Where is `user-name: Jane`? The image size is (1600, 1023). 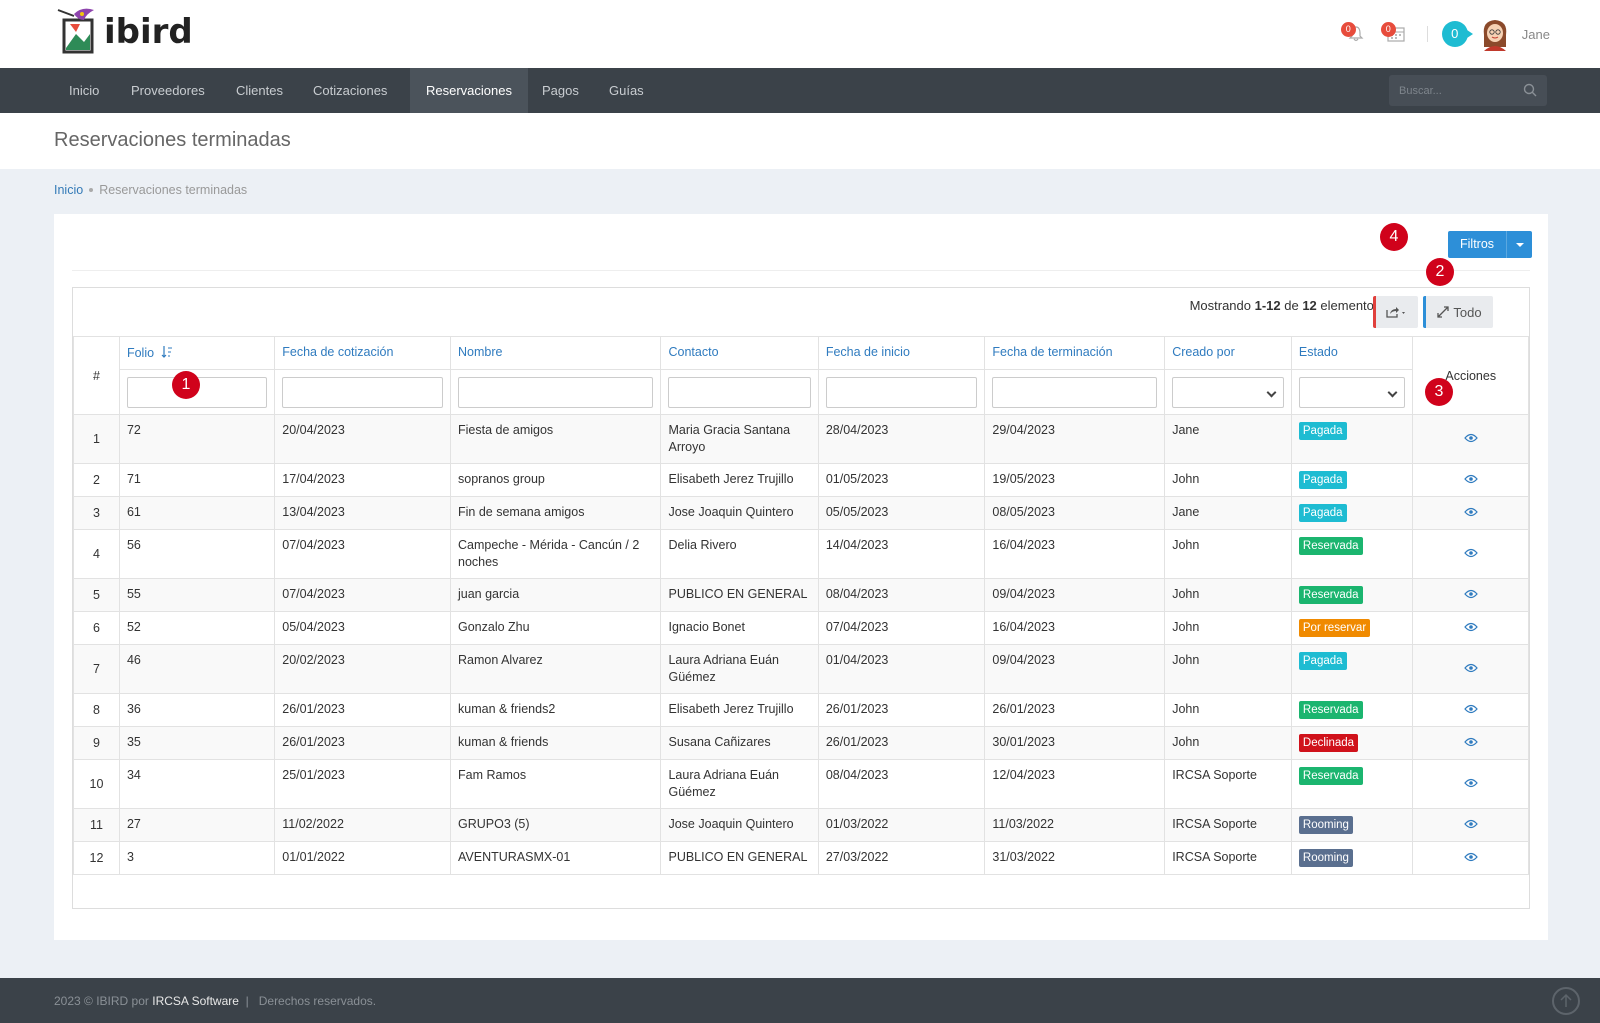
user-name: Jane is located at coordinates (1535, 34).